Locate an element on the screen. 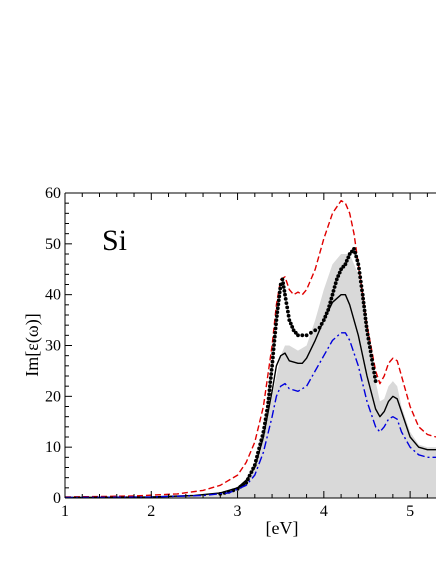  y-tick-label: 60 is located at coordinates (53, 193).